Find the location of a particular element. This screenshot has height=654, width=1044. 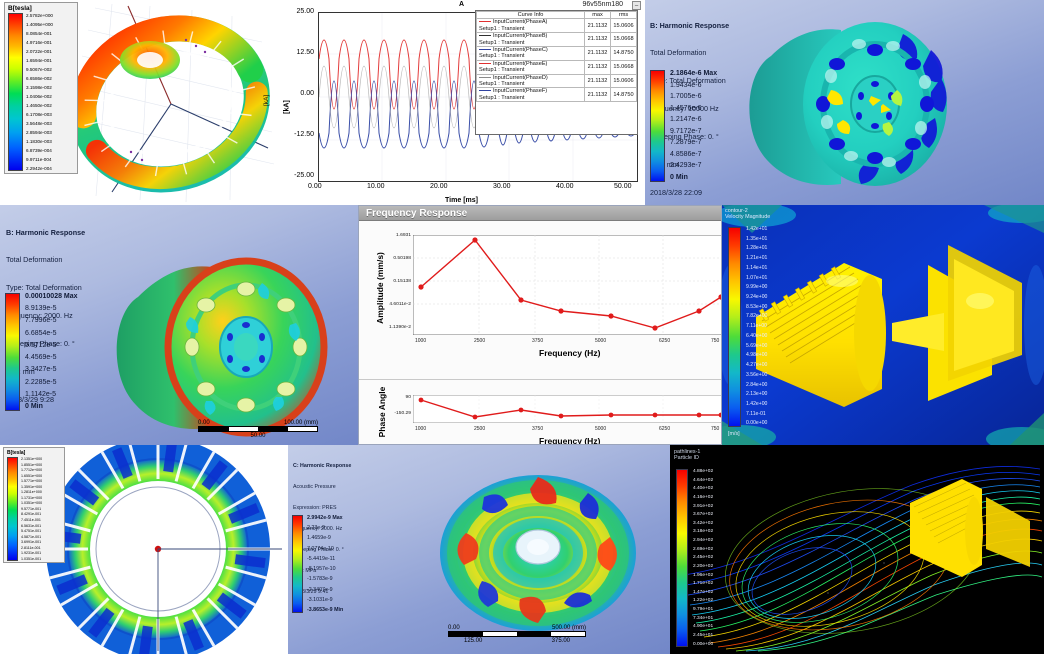

legend-value: 1.42e+01 is located at coordinates (757, 229).